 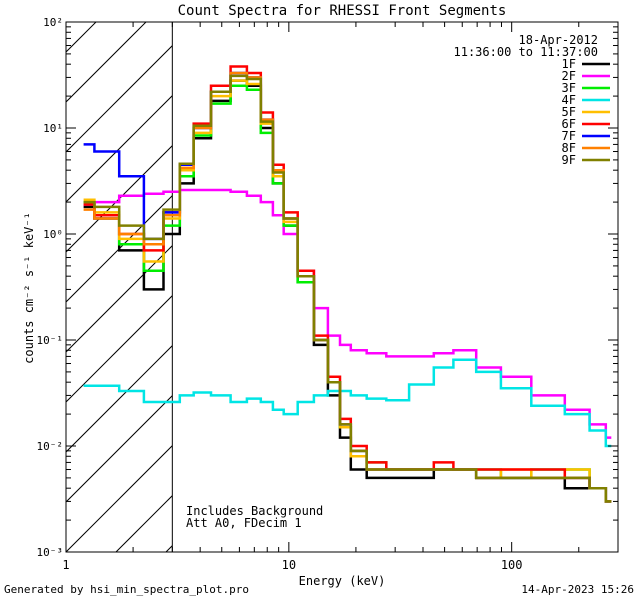 What do you see at coordinates (342, 11) in the screenshot?
I see `chart-title: Count Spectra for RHESSI Front Segments` at bounding box center [342, 11].